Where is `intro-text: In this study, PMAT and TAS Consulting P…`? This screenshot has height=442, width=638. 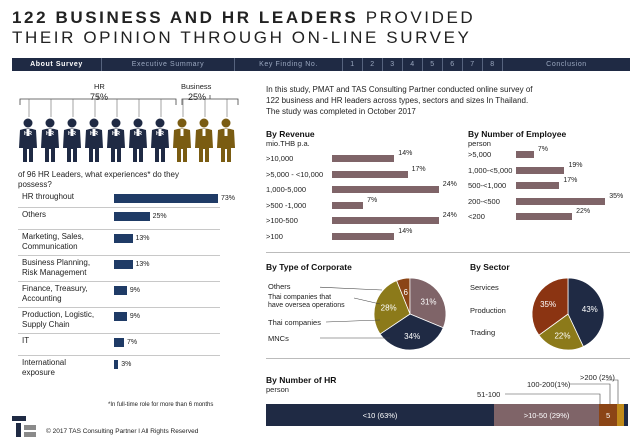 intro-text: In this study, PMAT and TAS Consulting P… is located at coordinates (446, 100).